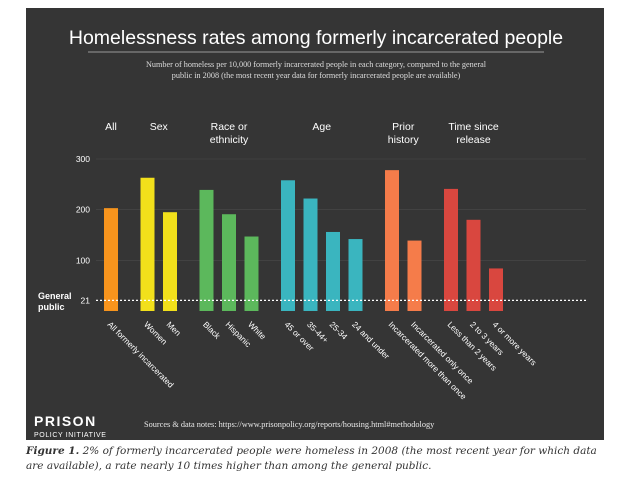 The image size is (620, 477). What do you see at coordinates (83, 159) in the screenshot?
I see `y-tick-label-300: 300` at bounding box center [83, 159].